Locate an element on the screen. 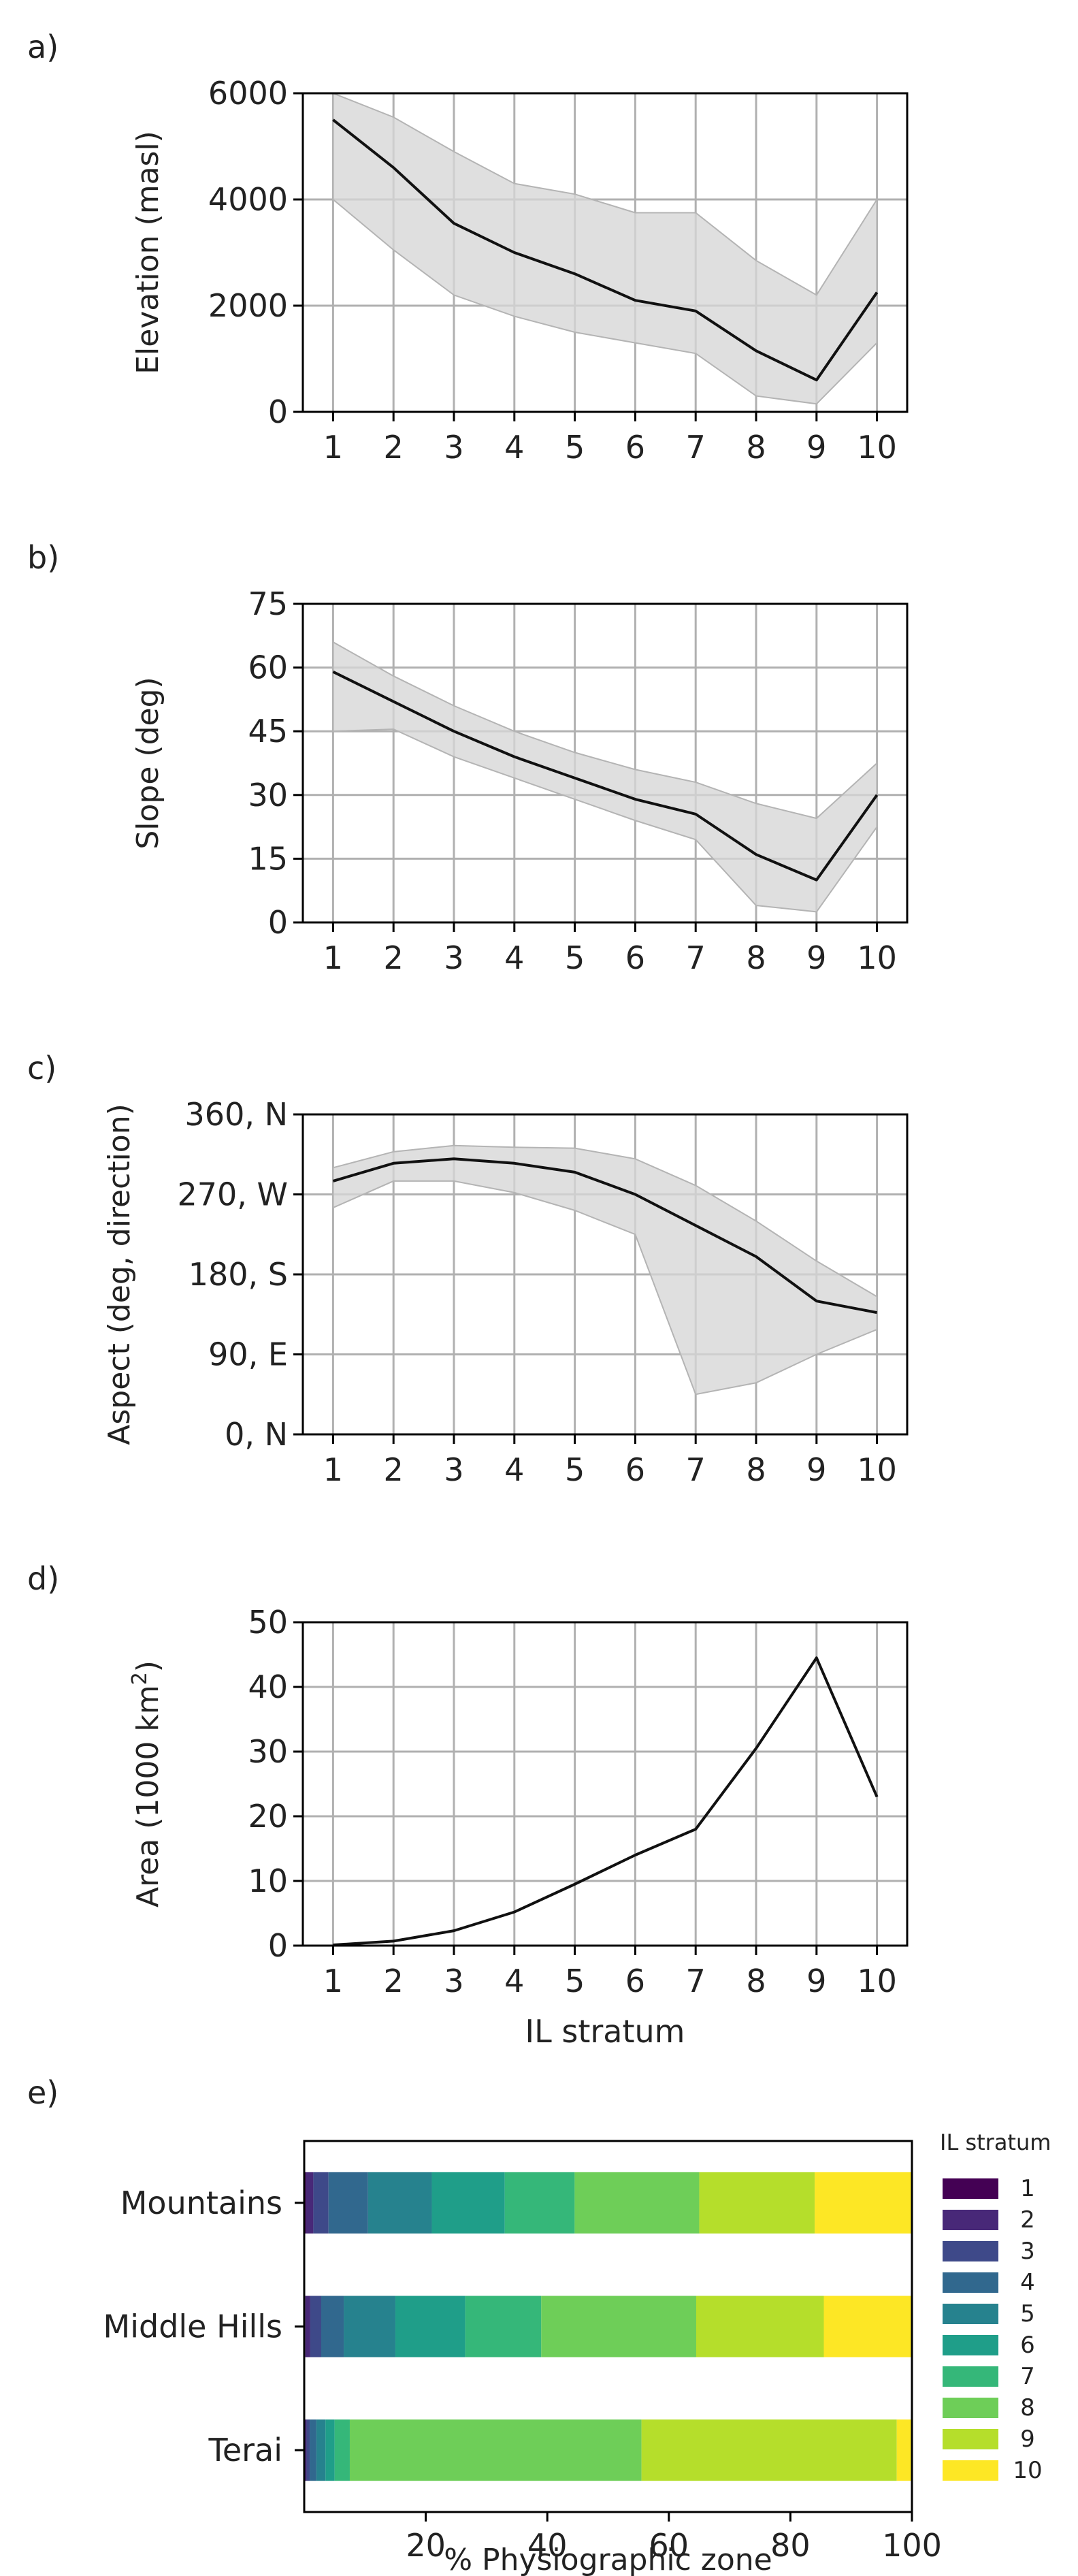  y-tick-label: 360, N is located at coordinates (236, 1115).